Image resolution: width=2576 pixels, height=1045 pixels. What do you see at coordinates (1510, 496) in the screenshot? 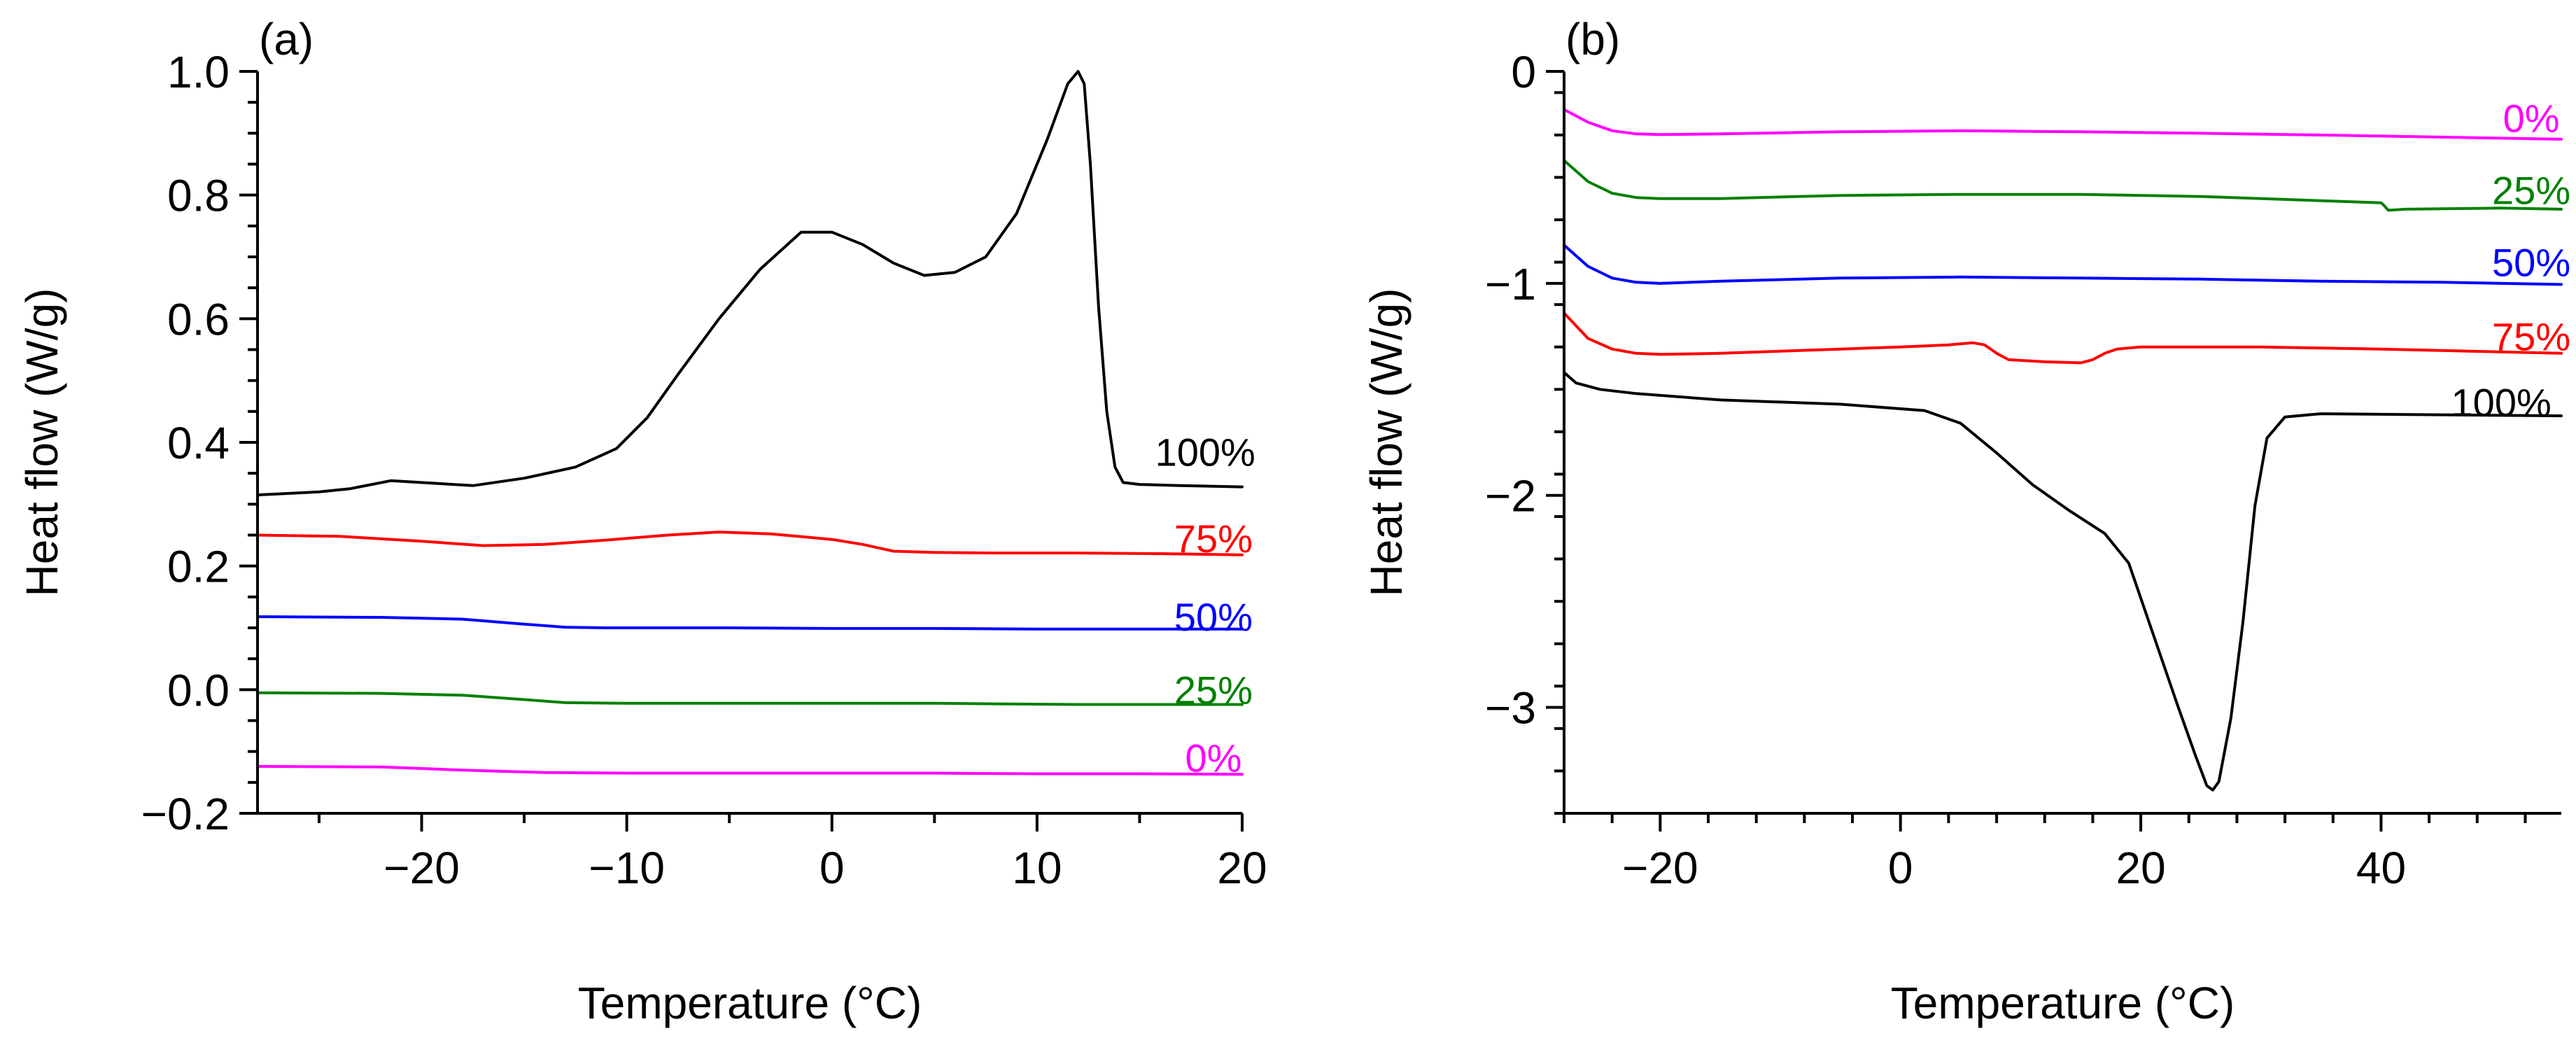
I see `panel-b-y-tick-label: −2` at bounding box center [1510, 496].